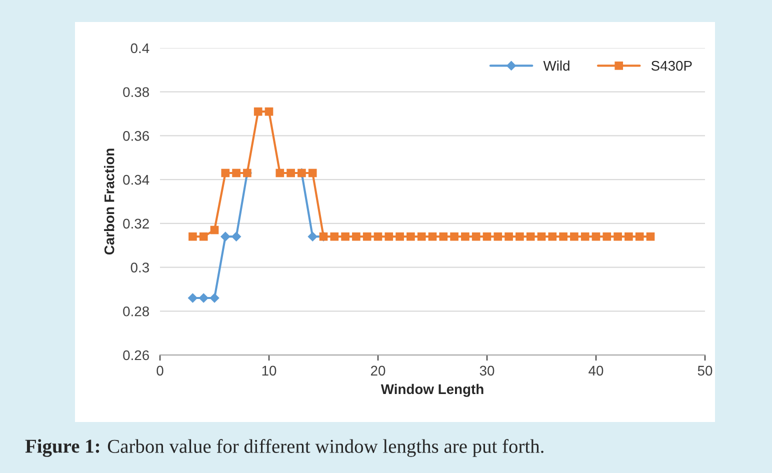  Describe the element at coordinates (136, 92) in the screenshot. I see `y-tick-label: 0.38` at that location.